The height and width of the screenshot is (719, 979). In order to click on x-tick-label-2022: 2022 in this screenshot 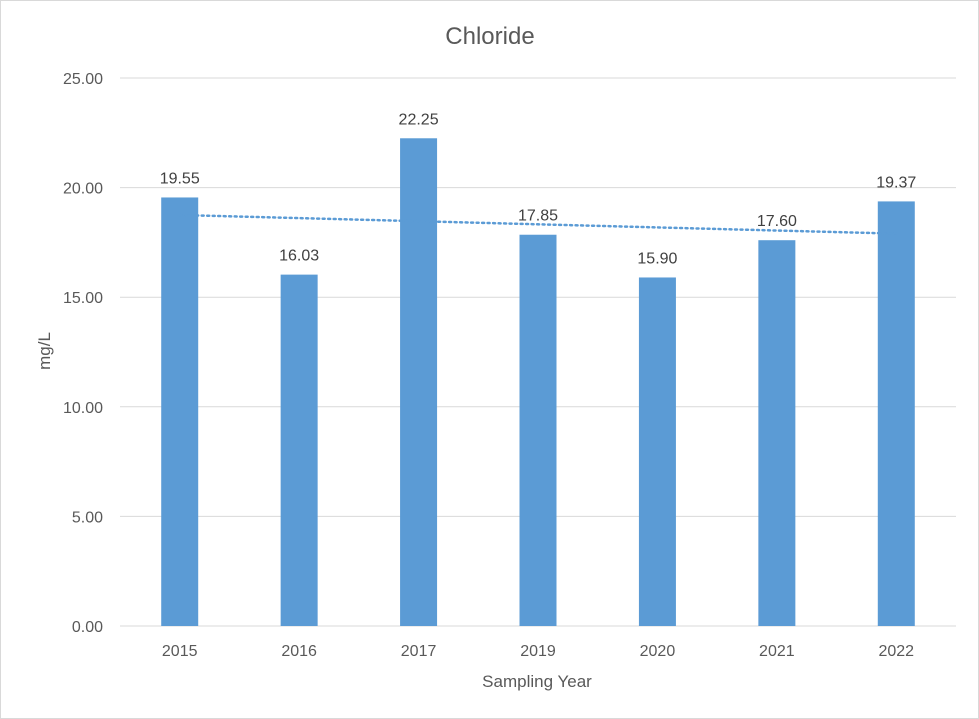, I will do `click(896, 651)`.